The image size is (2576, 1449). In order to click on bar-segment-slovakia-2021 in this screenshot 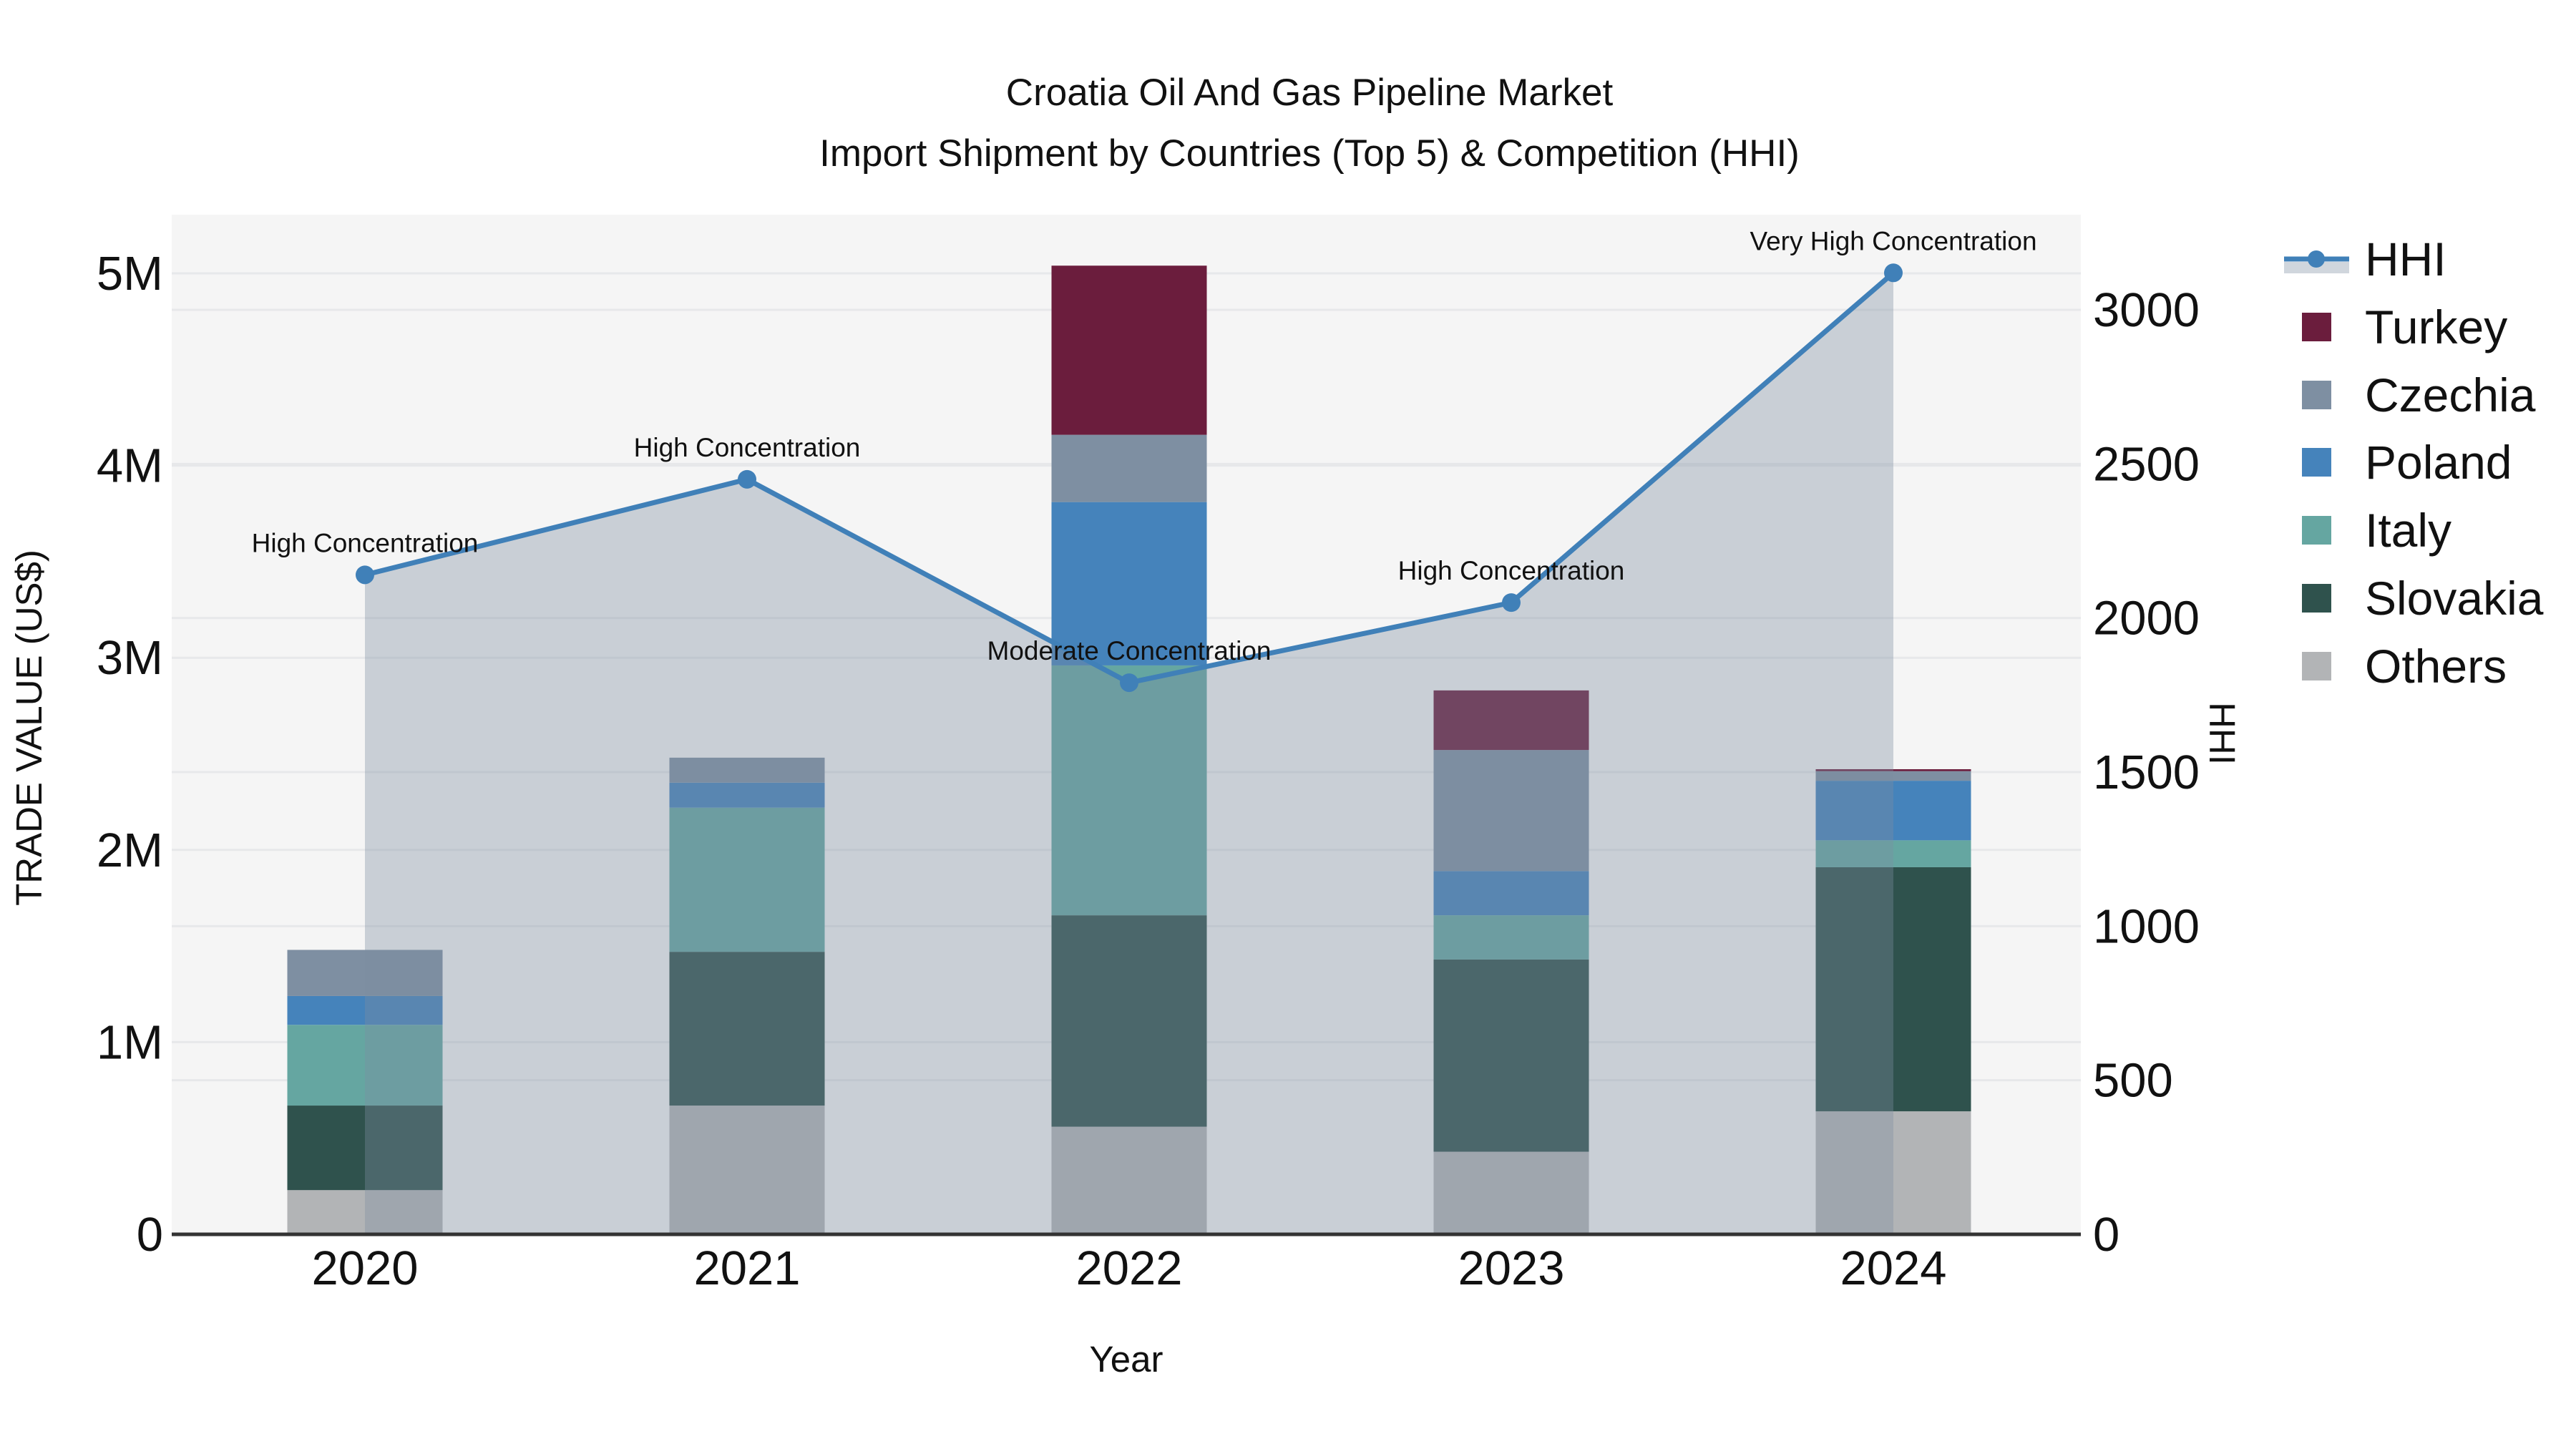, I will do `click(747, 1029)`.